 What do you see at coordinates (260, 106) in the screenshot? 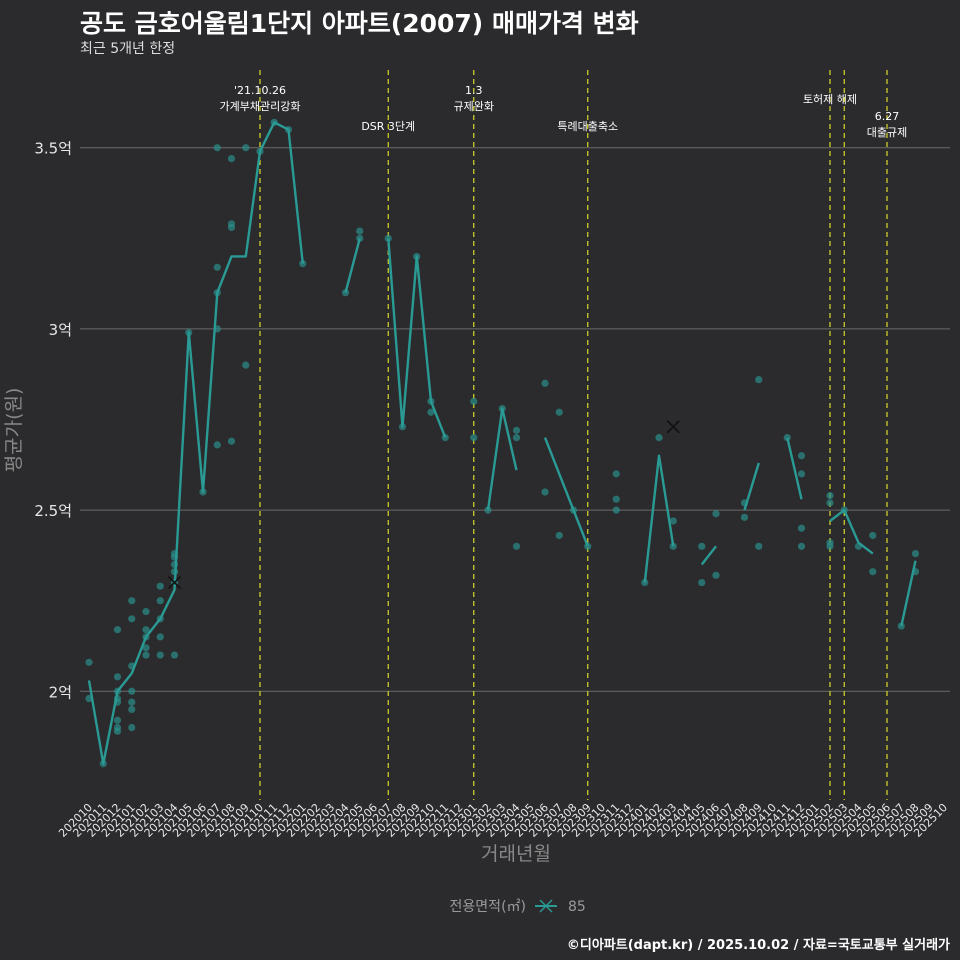
I see `event-label: 가계부채관리강화` at bounding box center [260, 106].